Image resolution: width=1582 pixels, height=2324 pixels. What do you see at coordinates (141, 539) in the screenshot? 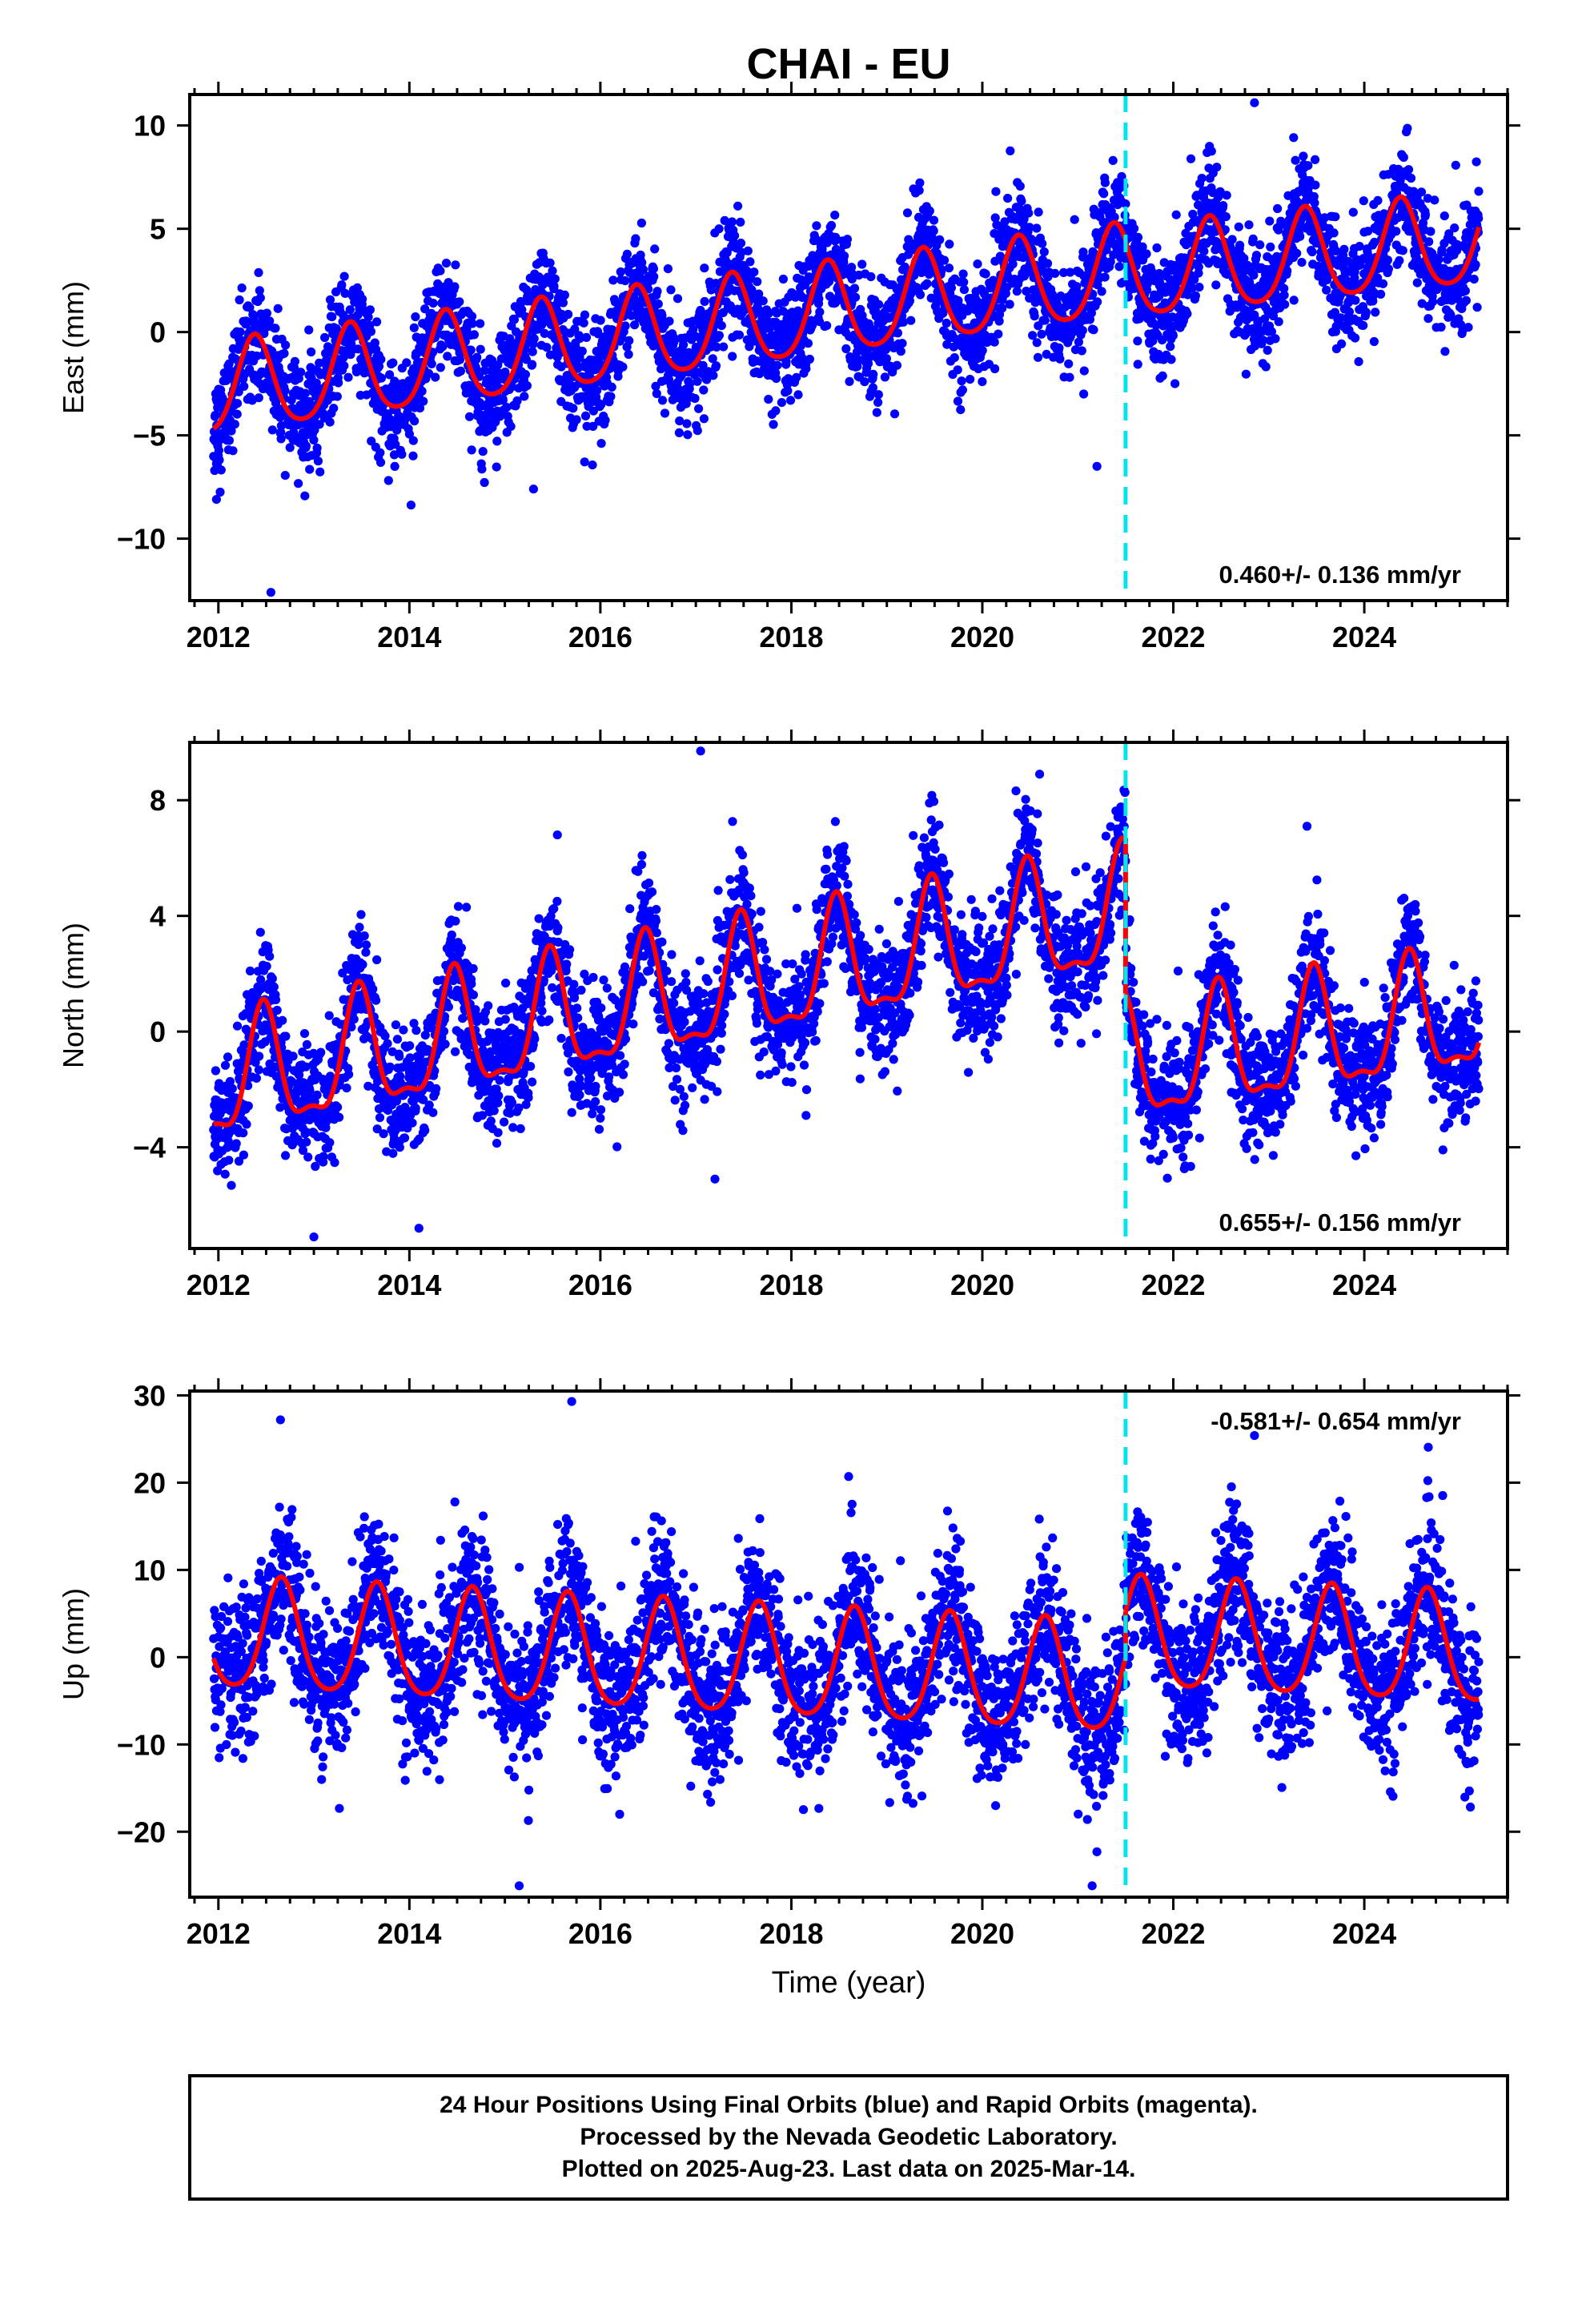
I see `y-tick-label: −10` at bounding box center [141, 539].